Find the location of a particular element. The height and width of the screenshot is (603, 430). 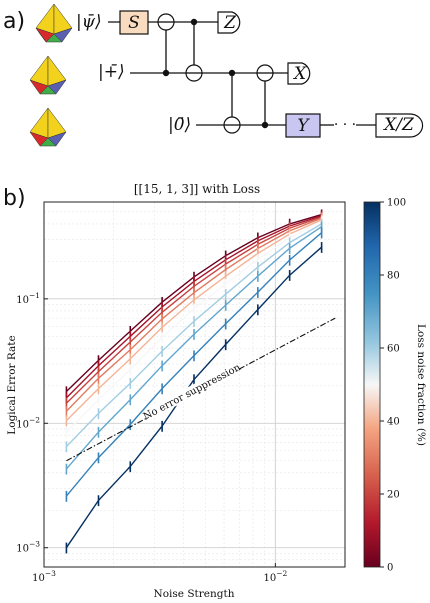

state-psi: |ψ̄⟩ is located at coordinates (89, 22).